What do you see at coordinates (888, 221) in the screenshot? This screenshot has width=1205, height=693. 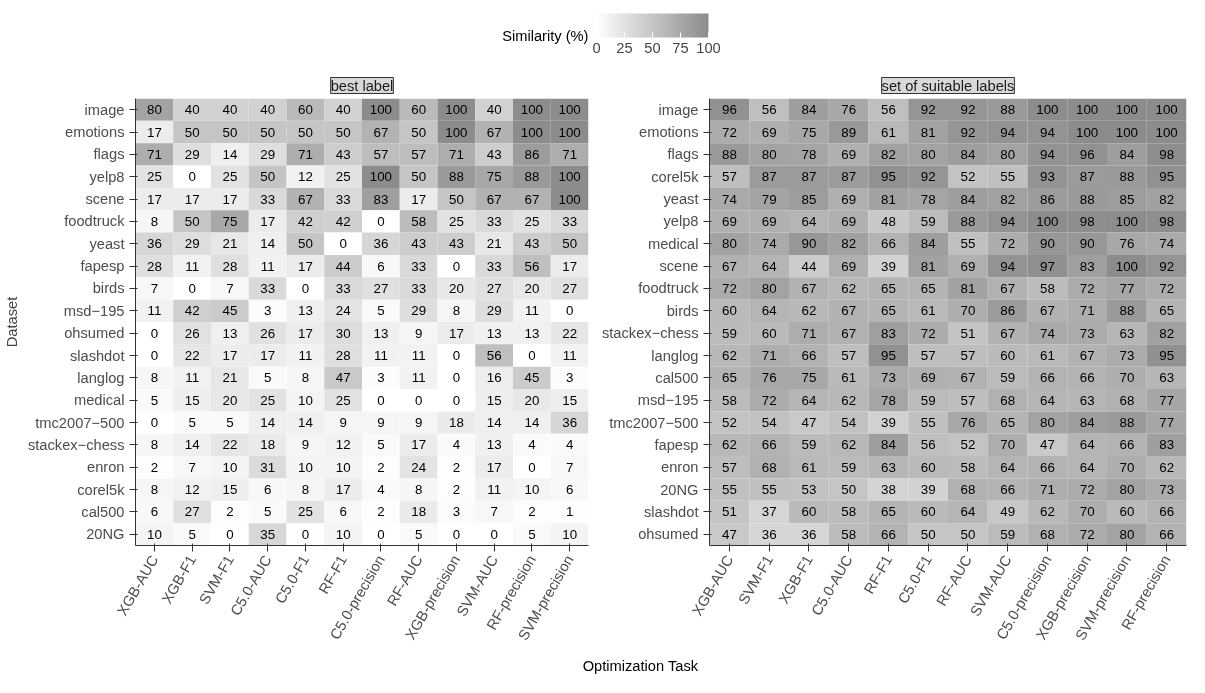 I see `data-label: 48` at bounding box center [888, 221].